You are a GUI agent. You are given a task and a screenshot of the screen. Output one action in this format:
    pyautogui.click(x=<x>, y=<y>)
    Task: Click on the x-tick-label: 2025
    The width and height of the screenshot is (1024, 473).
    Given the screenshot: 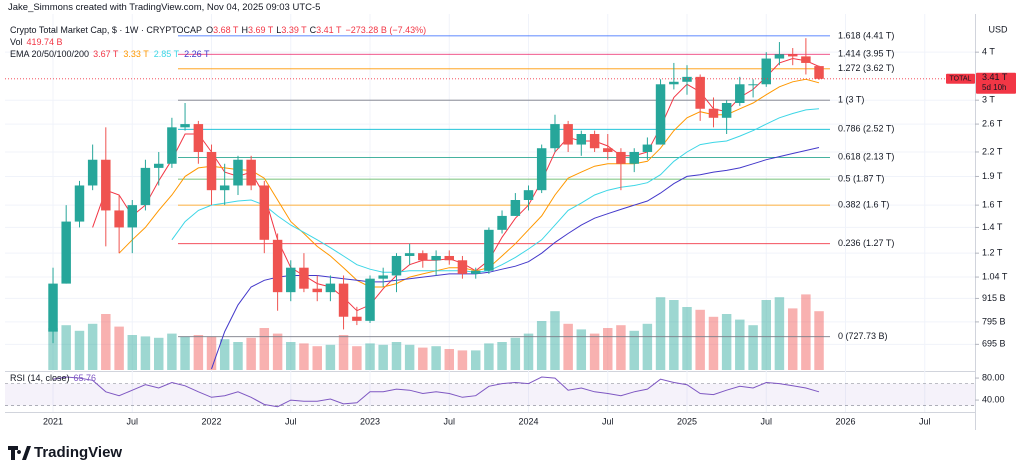 What is the action you would take?
    pyautogui.click(x=687, y=421)
    